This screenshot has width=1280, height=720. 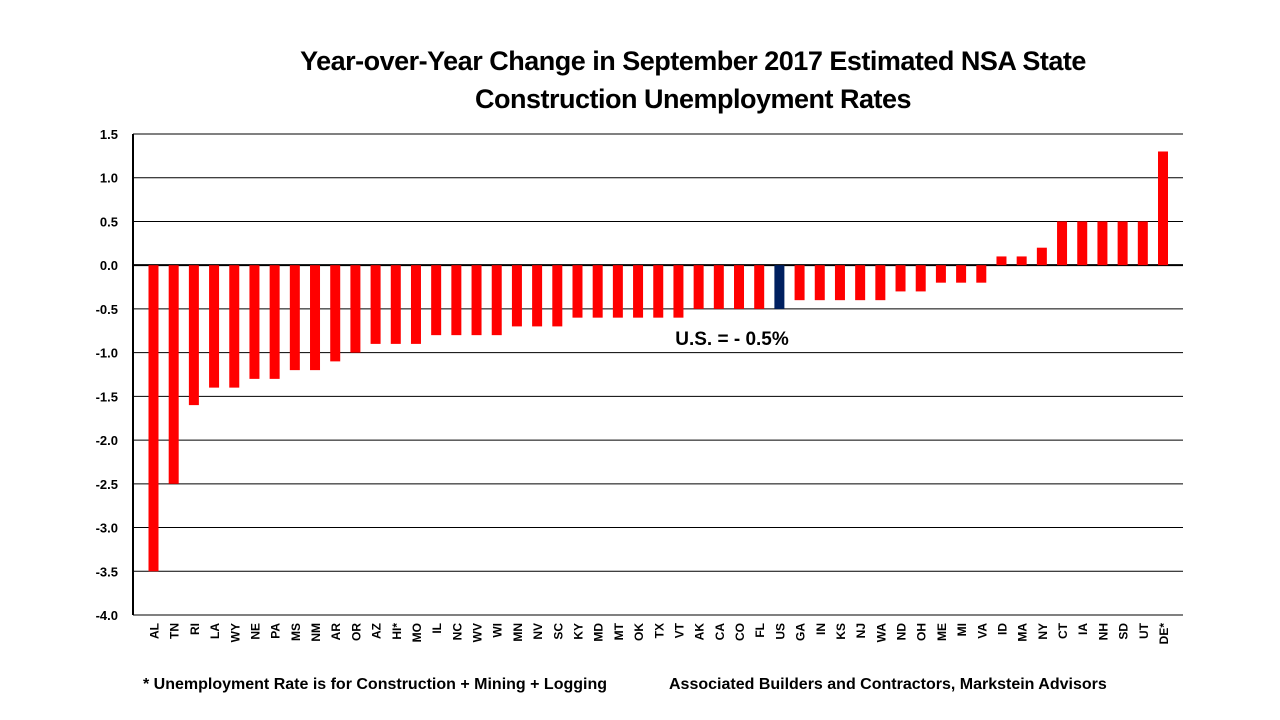 I want to click on y-tick-label: -2.5, so click(x=107, y=484).